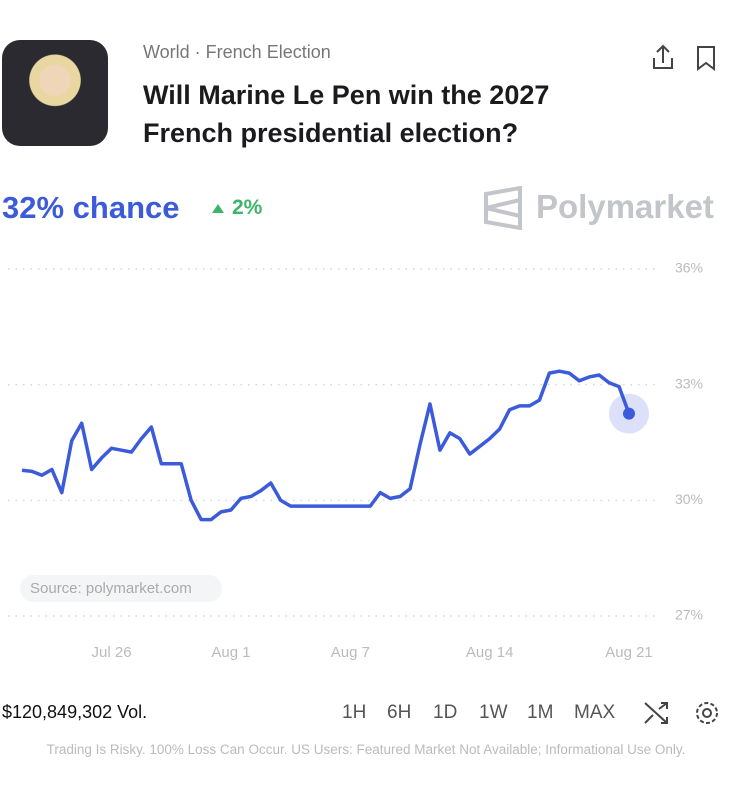 Image resolution: width=732 pixels, height=800 pixels. I want to click on chance: 32% chance, so click(91, 207).